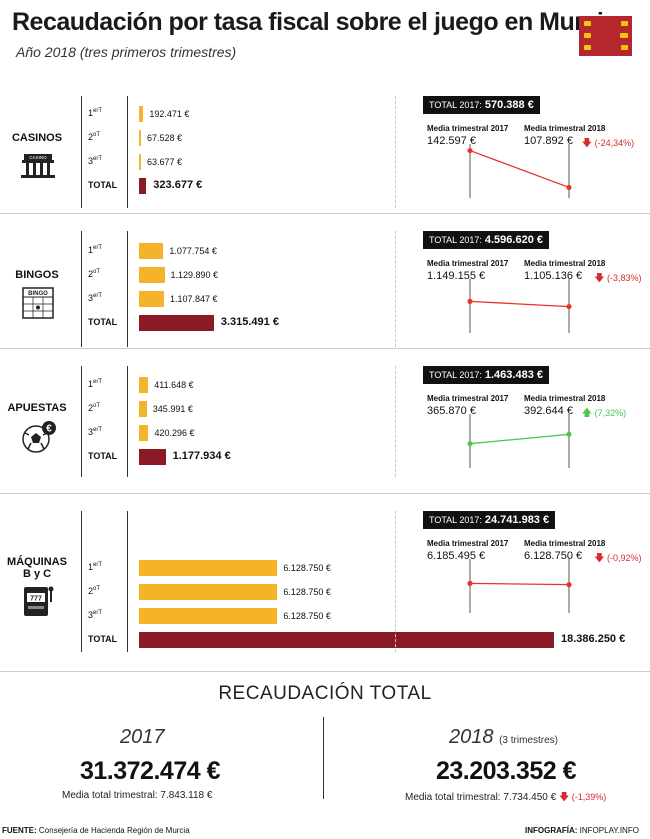 Image resolution: width=650 pixels, height=839 pixels. Describe the element at coordinates (325, 693) in the screenshot. I see `summary-title: RECAUDACIÓN TOTAL` at that location.